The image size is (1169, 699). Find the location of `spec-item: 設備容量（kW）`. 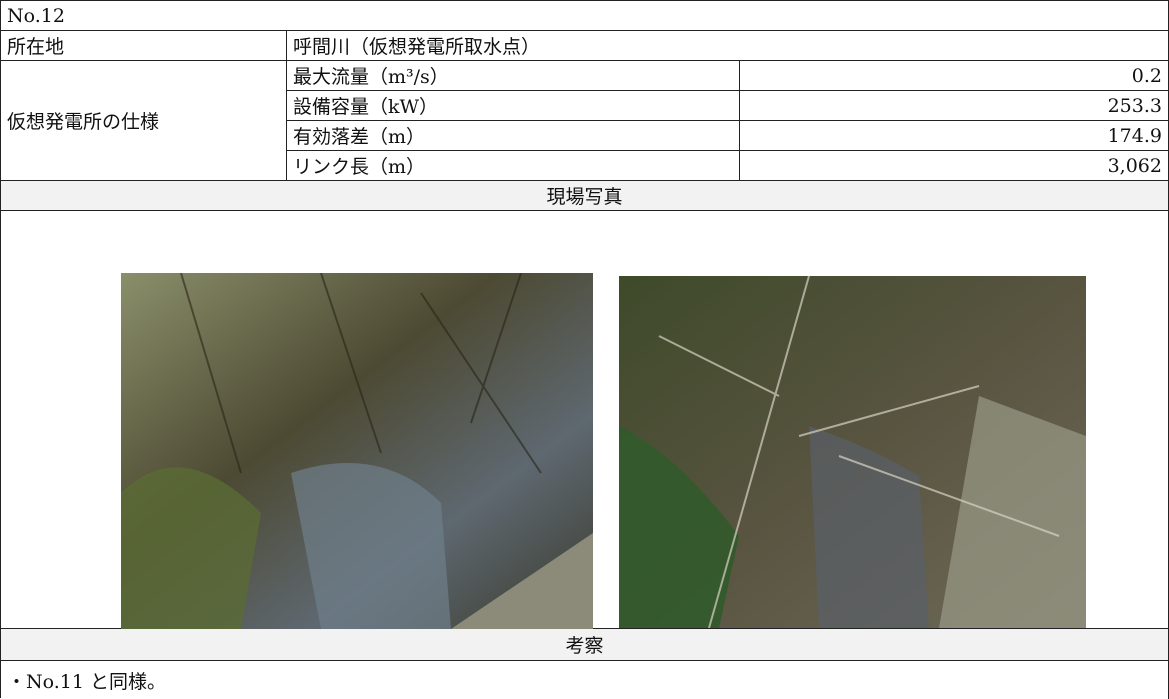

spec-item: 設備容量（kW） is located at coordinates (513, 106).